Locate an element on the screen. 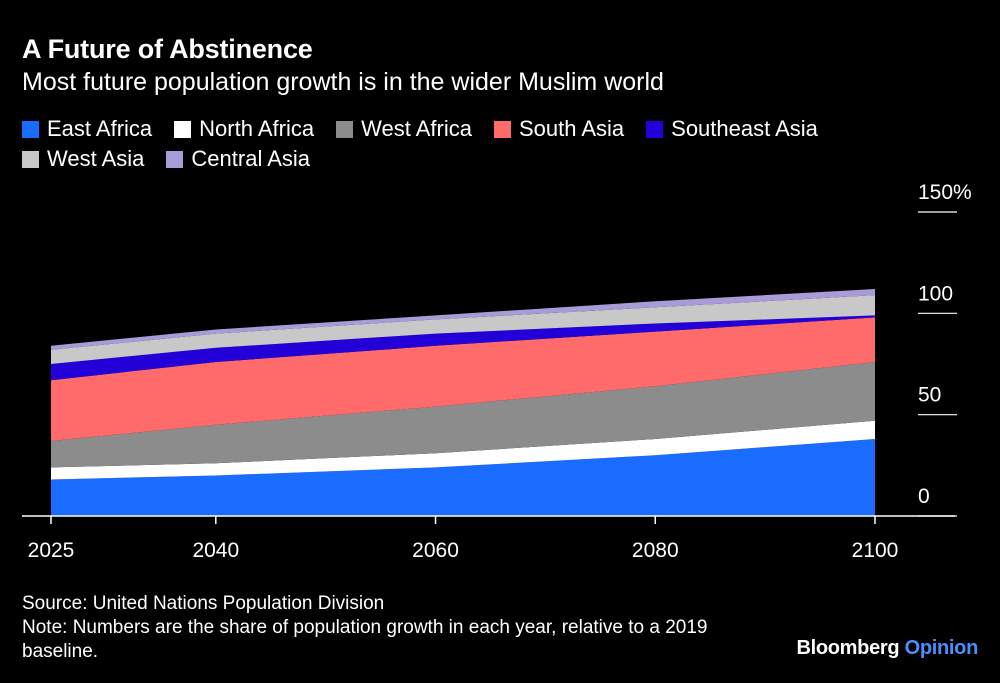  legend-item-east-africa: East Africa is located at coordinates (87, 128).